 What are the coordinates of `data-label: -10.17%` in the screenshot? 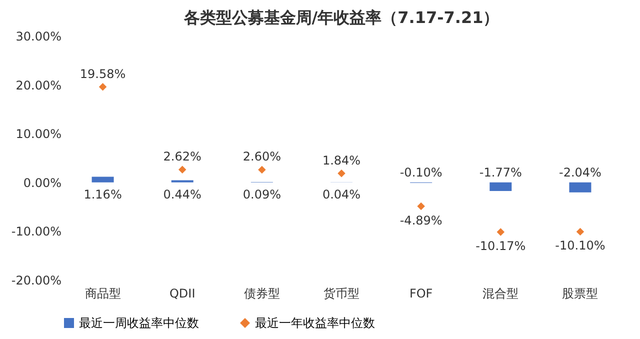 It's located at (501, 246).